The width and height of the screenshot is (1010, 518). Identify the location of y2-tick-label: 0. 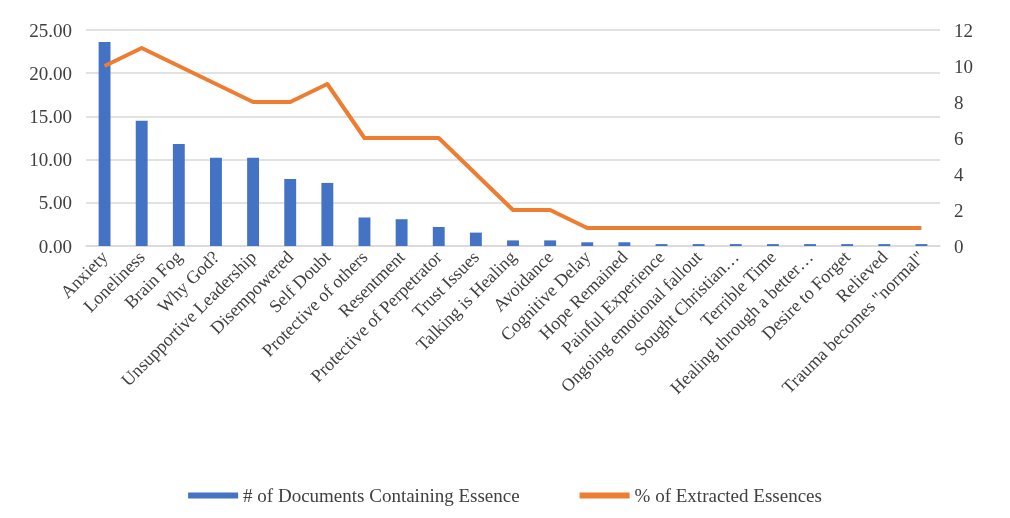
(959, 246).